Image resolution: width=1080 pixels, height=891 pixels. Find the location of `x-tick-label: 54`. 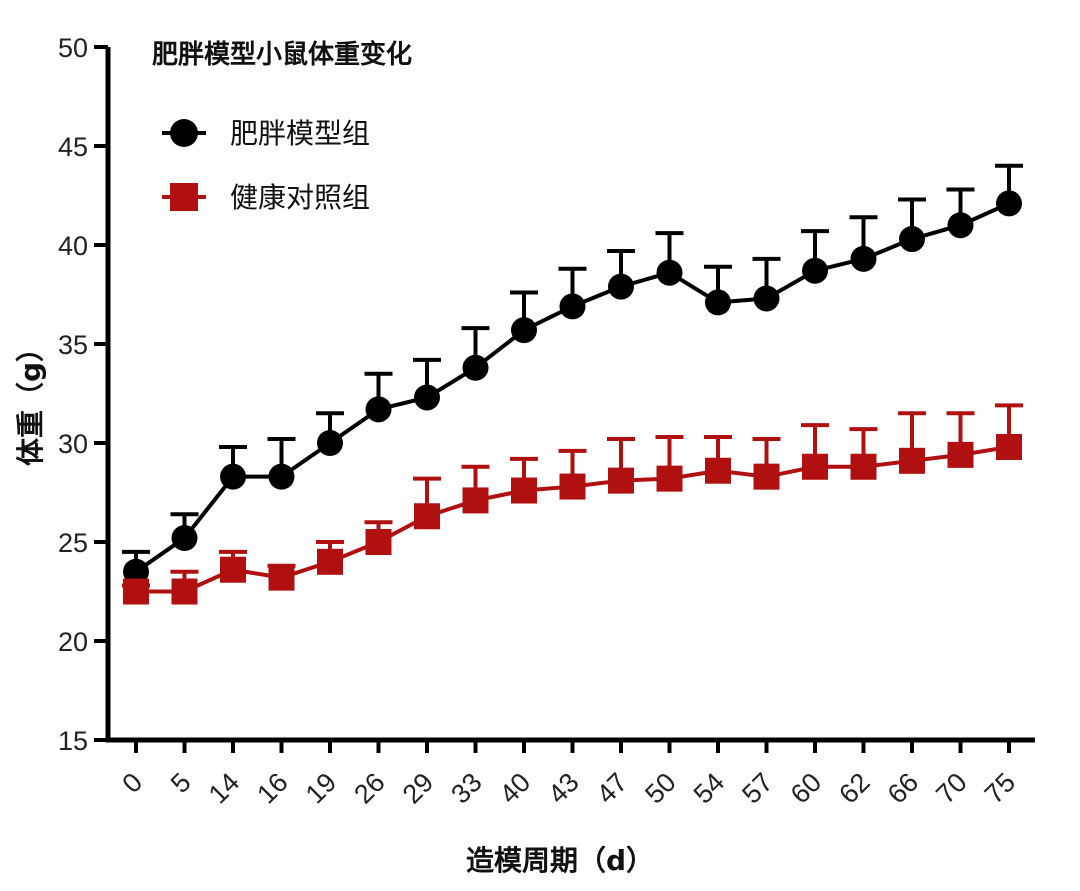

x-tick-label: 54 is located at coordinates (709, 788).